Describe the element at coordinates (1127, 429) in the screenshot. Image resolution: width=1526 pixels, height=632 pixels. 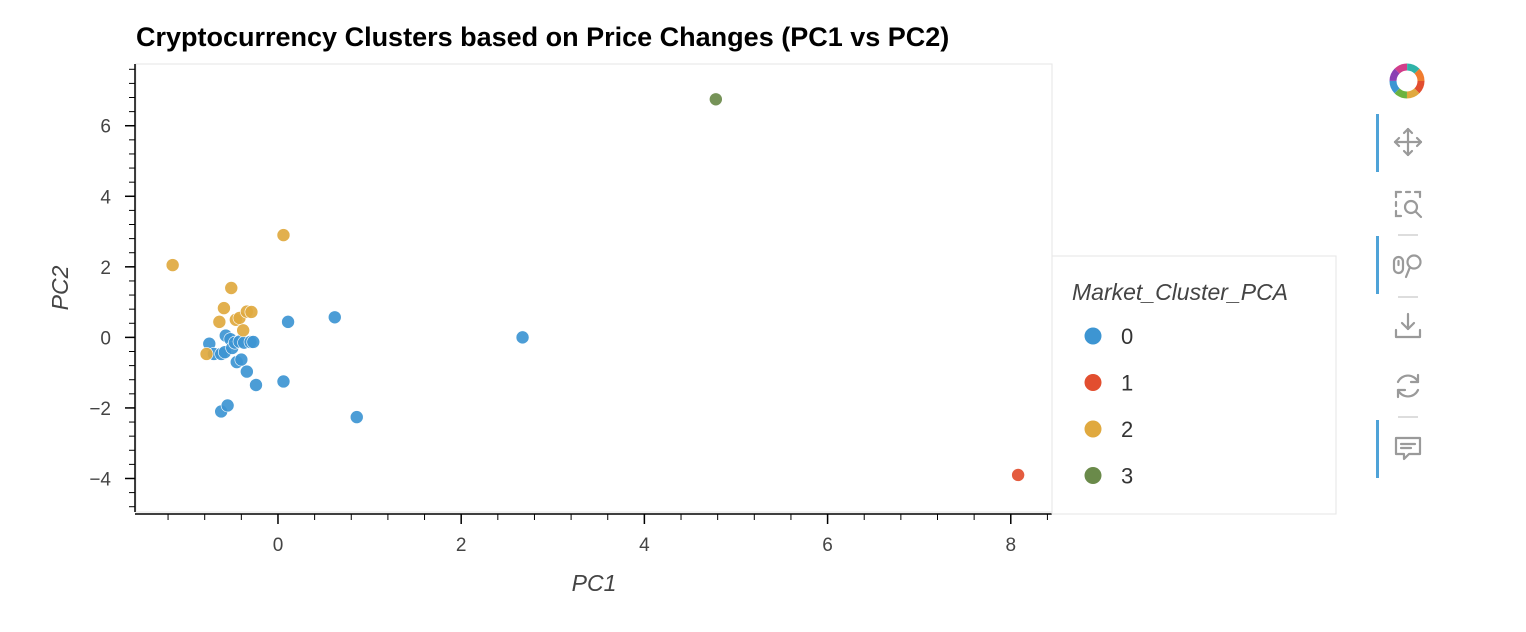
I see `legend-label: 2` at that location.